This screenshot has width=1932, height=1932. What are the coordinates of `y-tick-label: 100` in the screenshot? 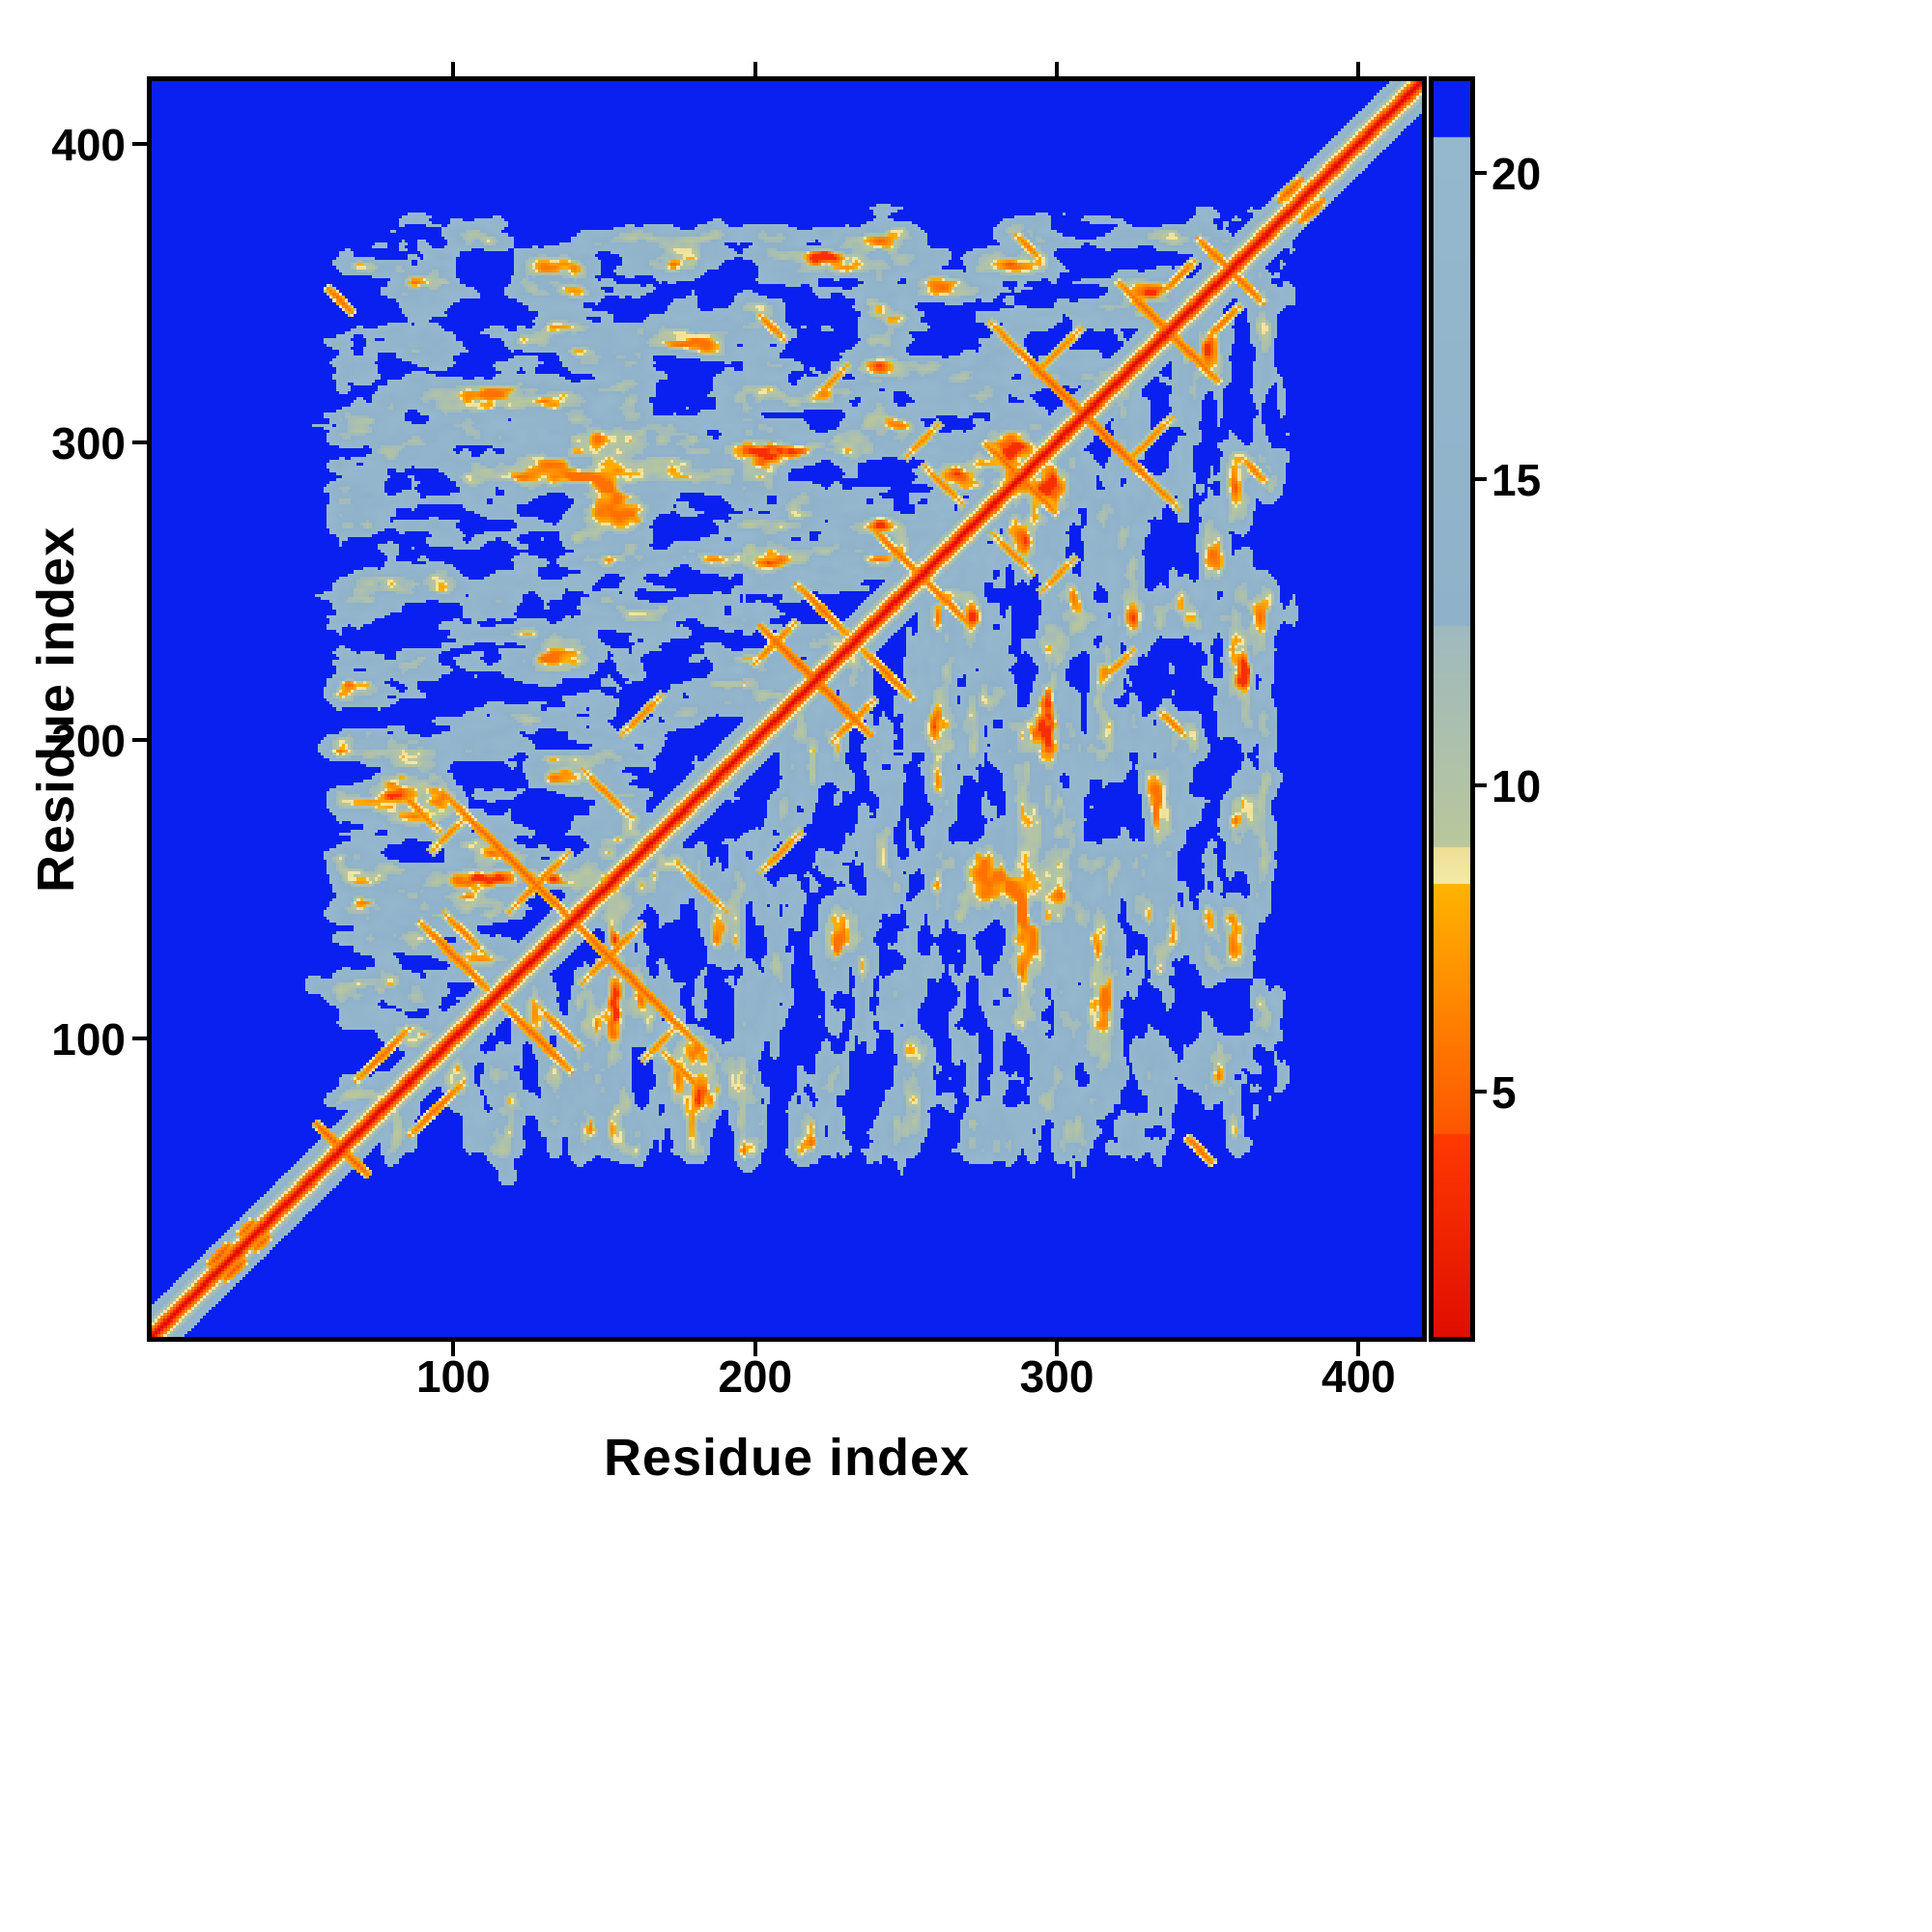 It's located at (88, 1039).